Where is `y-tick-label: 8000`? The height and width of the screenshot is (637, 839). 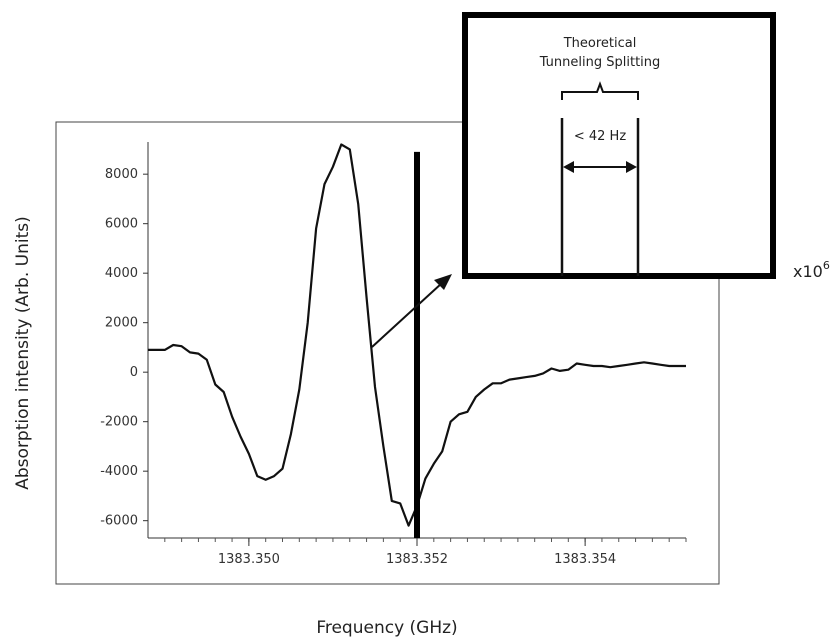
y-tick-label: 8000 is located at coordinates (121, 174).